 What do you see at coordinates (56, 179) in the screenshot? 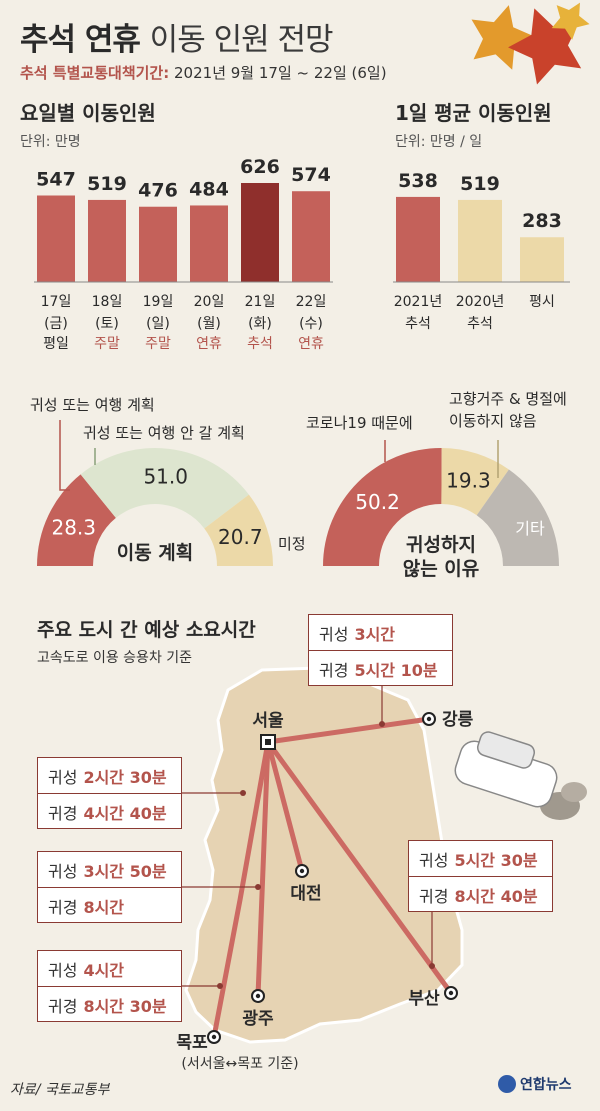
I see `bar-value-label: 547` at bounding box center [56, 179].